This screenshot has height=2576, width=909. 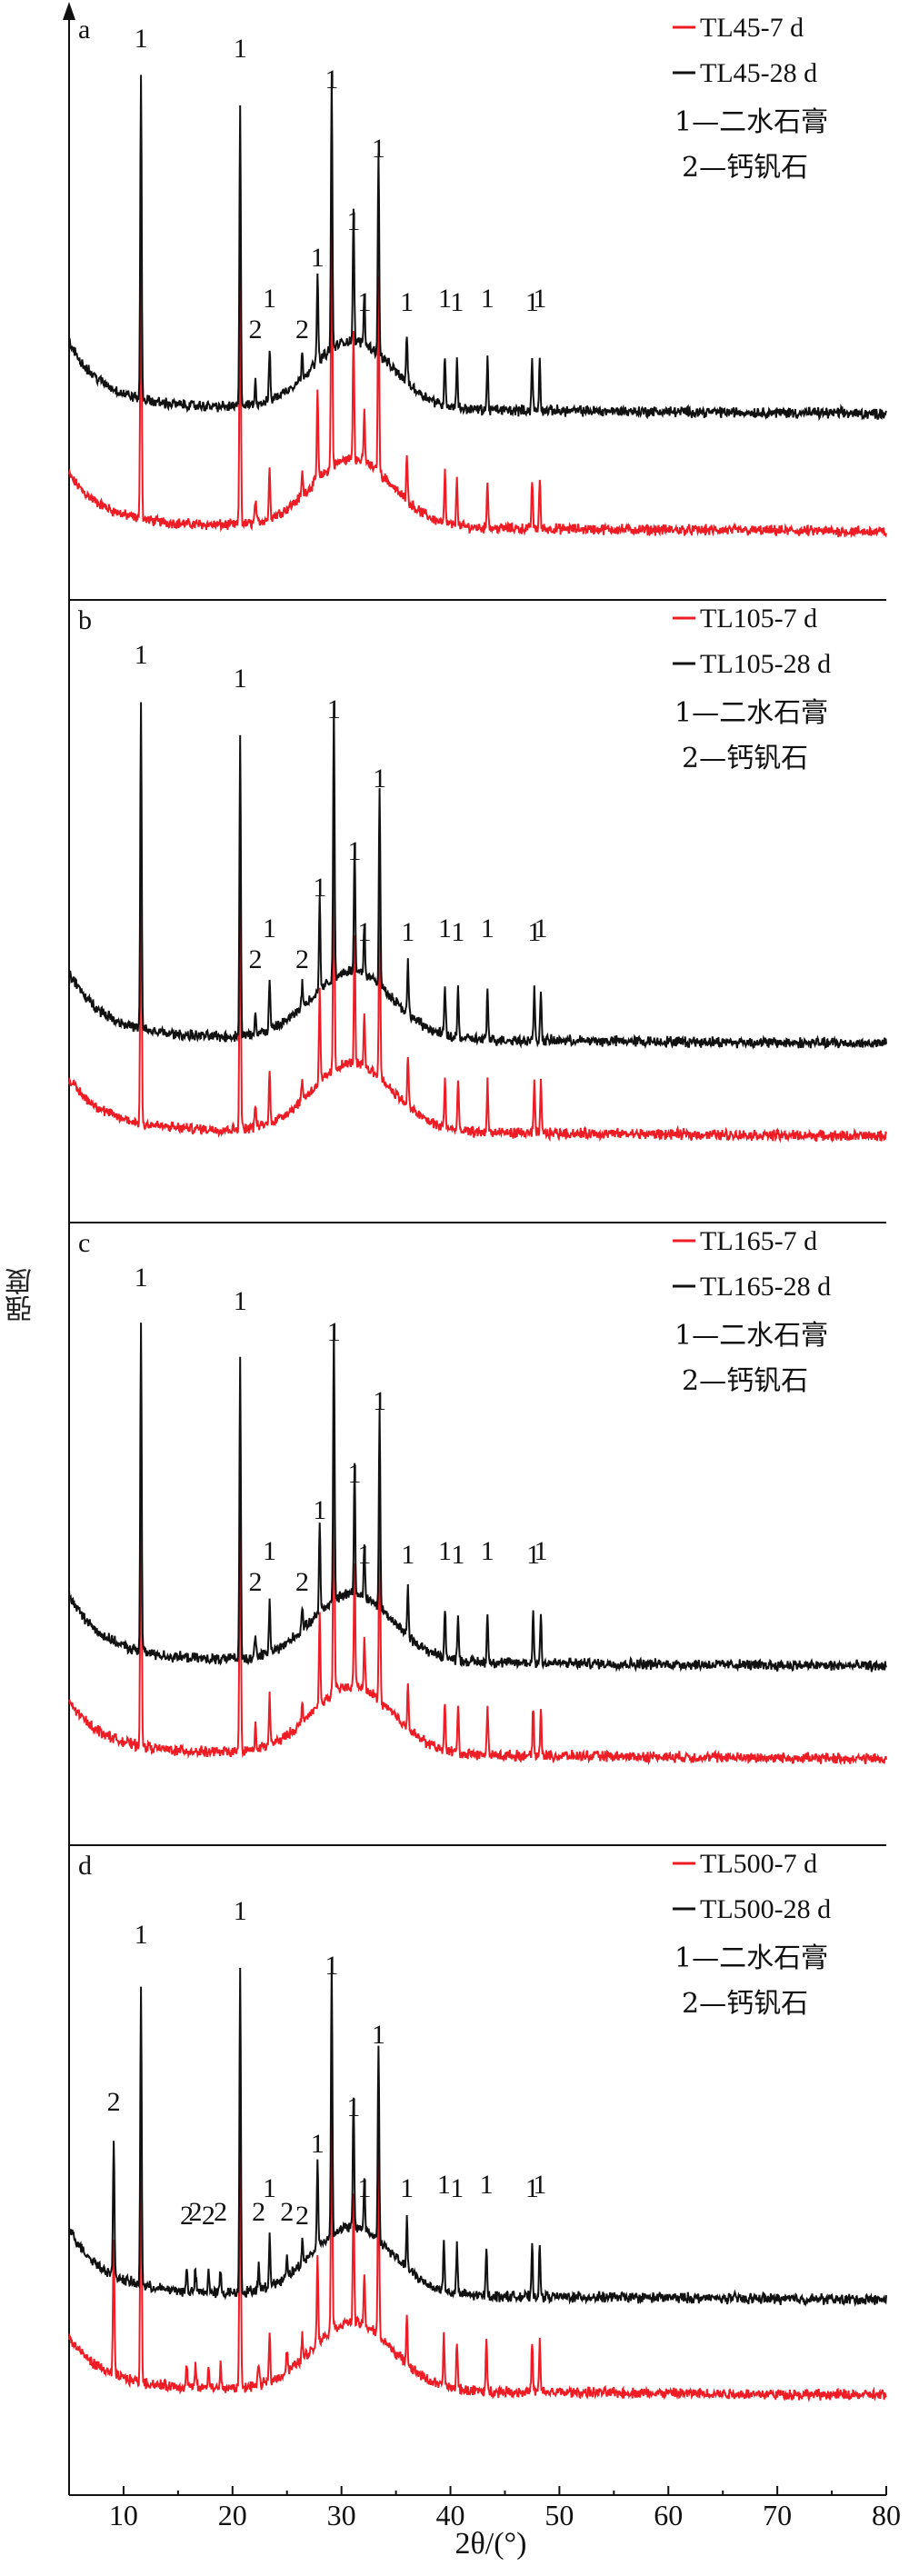 What do you see at coordinates (766, 1287) in the screenshot?
I see `legend-label-28d: TL165-28 d` at bounding box center [766, 1287].